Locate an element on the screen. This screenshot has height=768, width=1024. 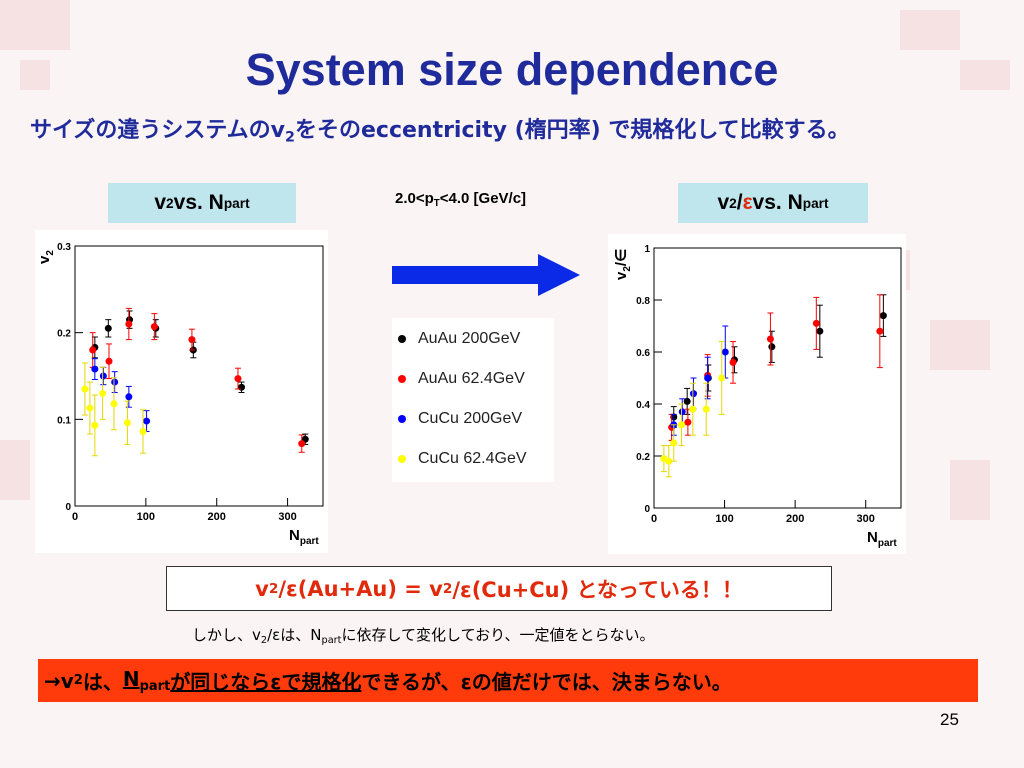
y-axis-label: v2 is located at coordinates (46, 257).